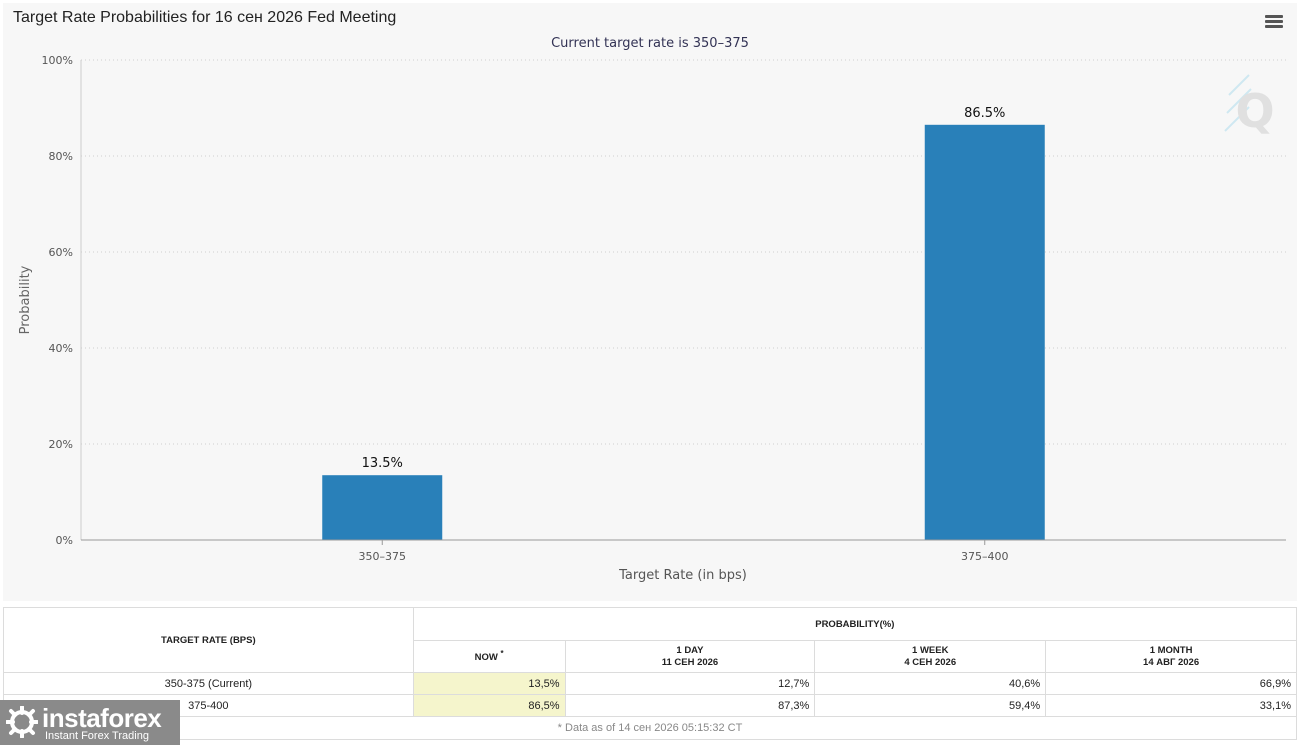 Image resolution: width=1304 pixels, height=745 pixels. What do you see at coordinates (984, 113) in the screenshot?
I see `data-label: 86.5%` at bounding box center [984, 113].